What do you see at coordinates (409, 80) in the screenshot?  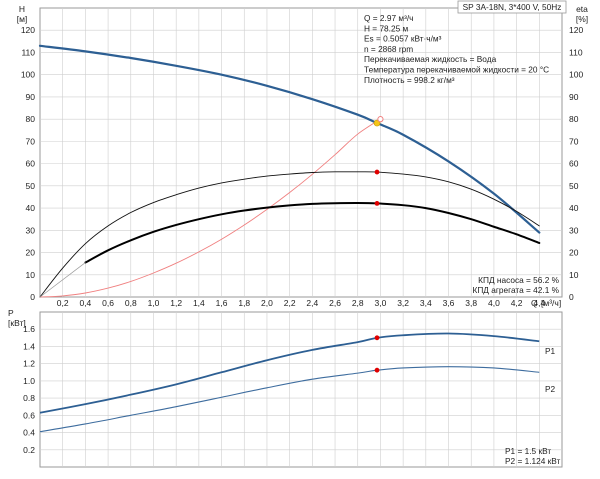 I see `operating-info-line: Плотность = 998.2 кг/м³` at bounding box center [409, 80].